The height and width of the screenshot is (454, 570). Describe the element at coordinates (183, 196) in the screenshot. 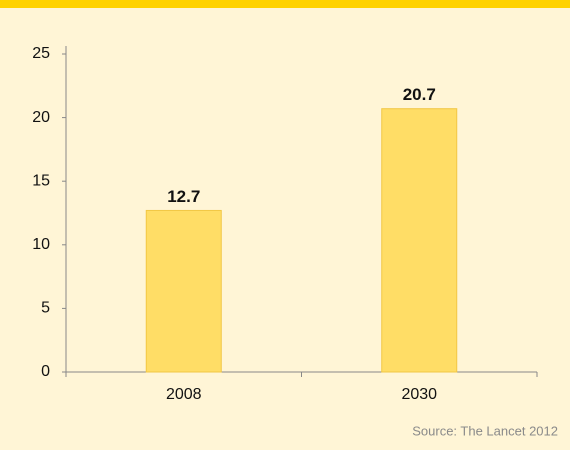

I see `value-label: 12.7` at that location.